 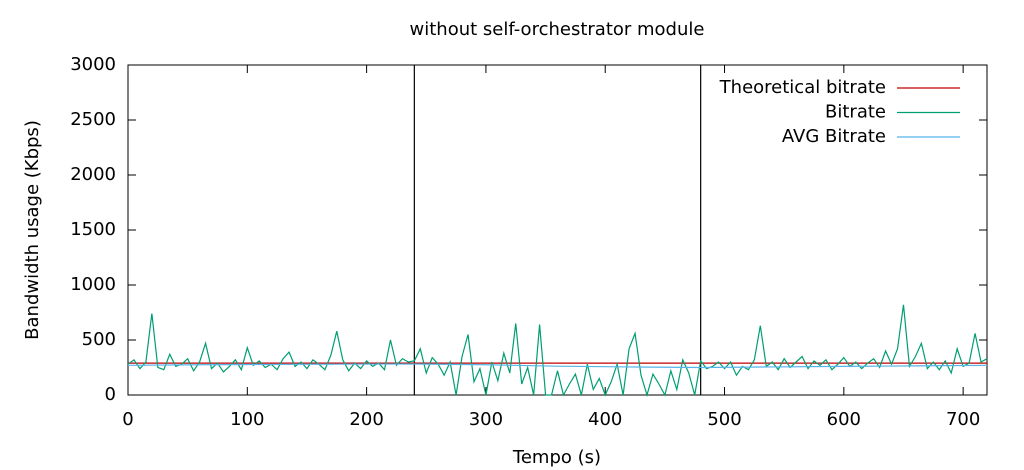 What do you see at coordinates (844, 419) in the screenshot?
I see `x-tick-label: 600` at bounding box center [844, 419].